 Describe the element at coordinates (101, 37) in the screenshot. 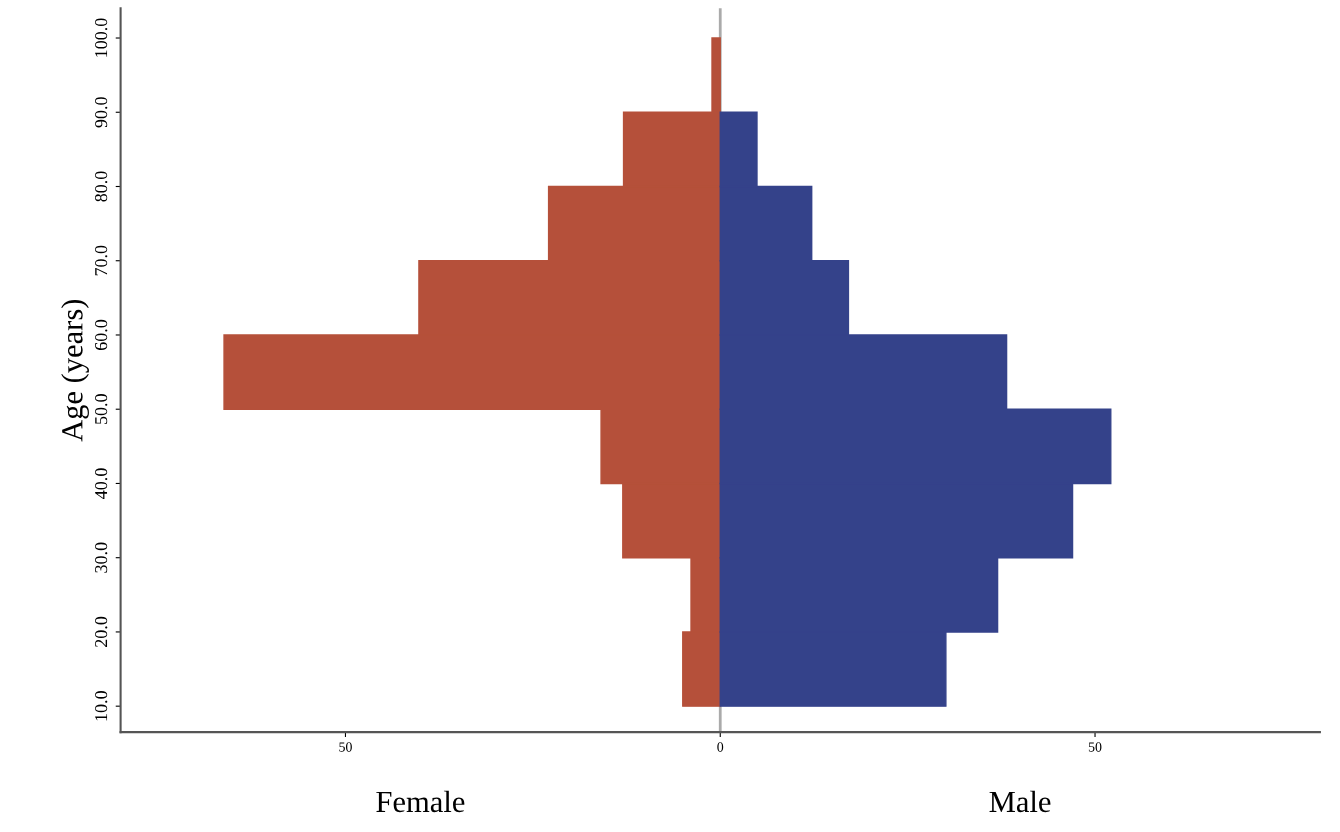

I see `y-tick-label: 100.0` at that location.